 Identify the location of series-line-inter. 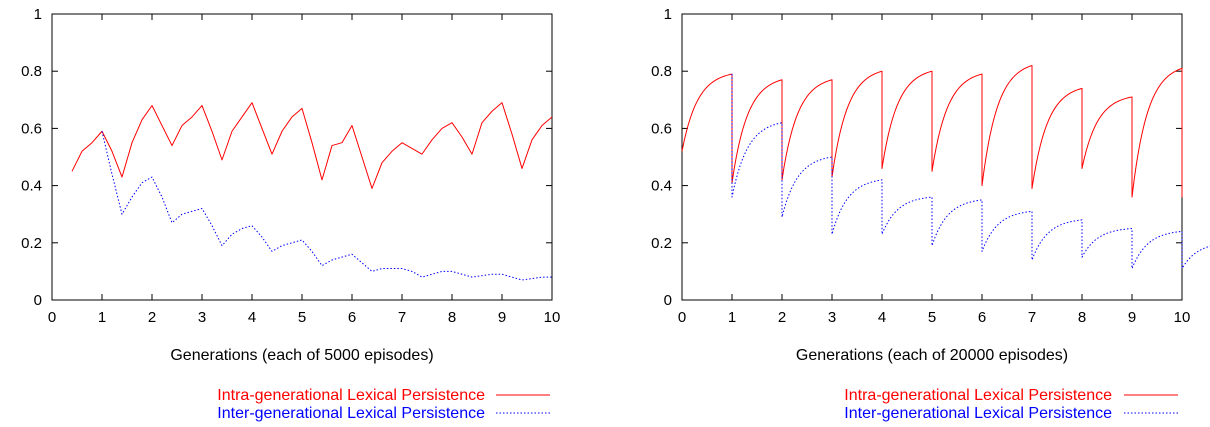
(326, 206).